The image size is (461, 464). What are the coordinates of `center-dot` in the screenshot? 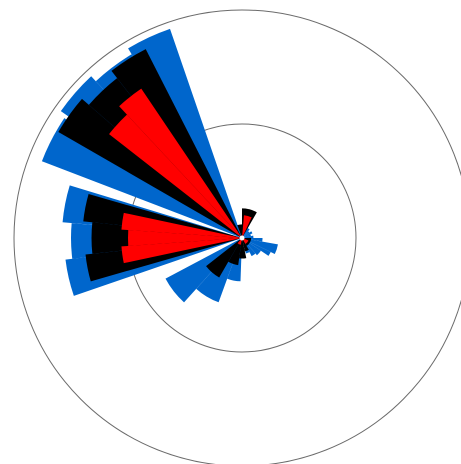 It's located at (242, 238).